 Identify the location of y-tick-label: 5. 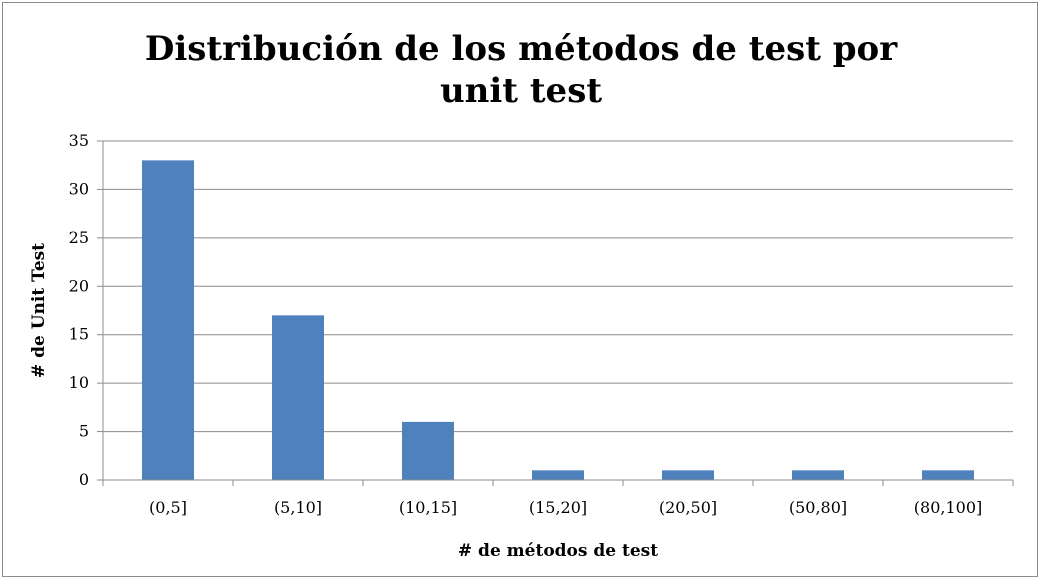
(84, 431).